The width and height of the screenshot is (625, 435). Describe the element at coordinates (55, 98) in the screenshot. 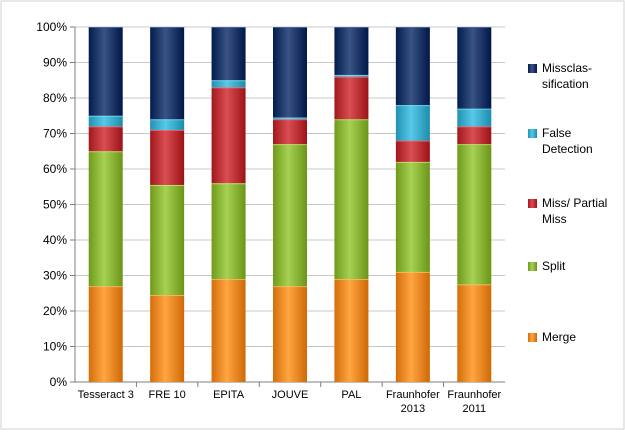

I see `y-tick-label: 80%` at that location.